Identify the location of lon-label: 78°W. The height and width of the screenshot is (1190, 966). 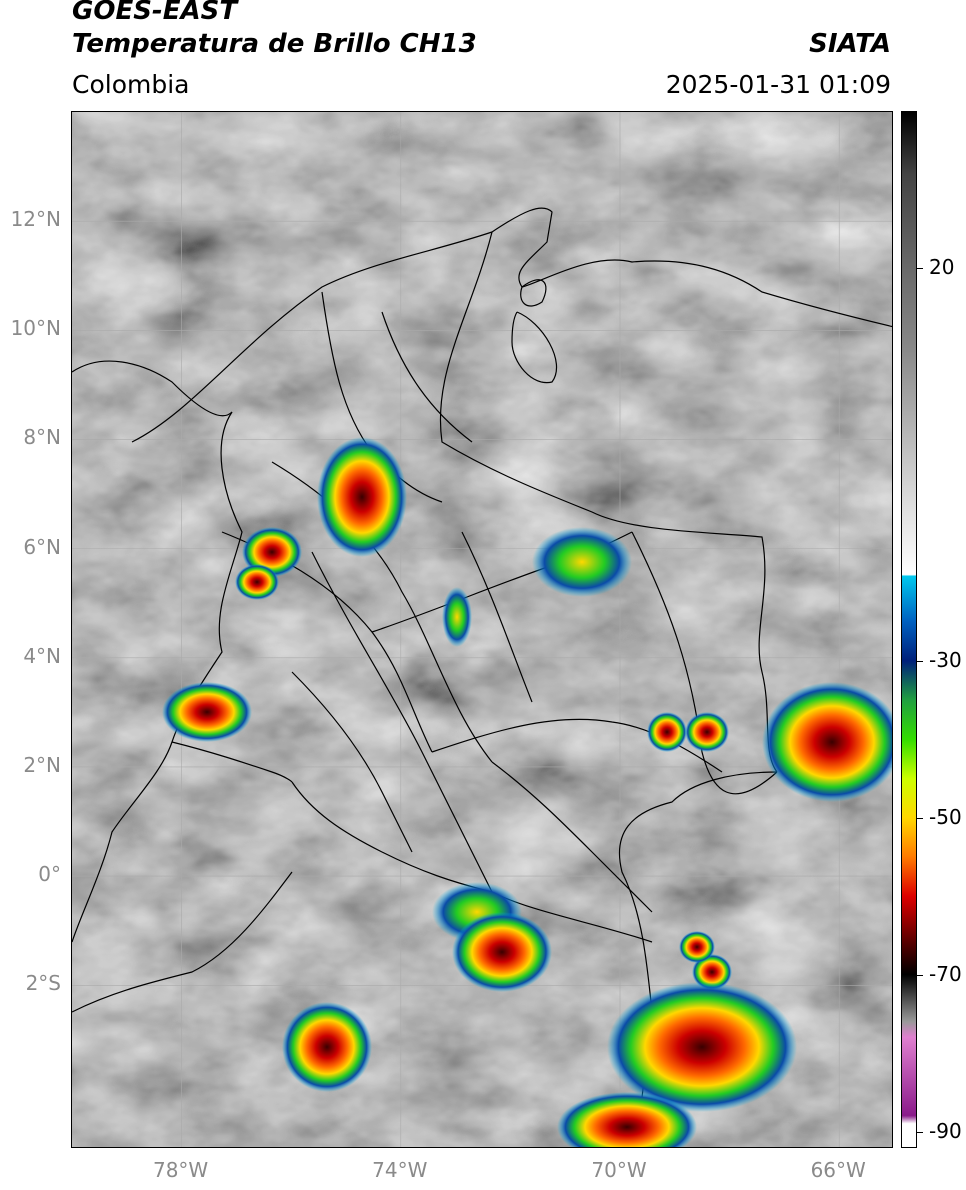
(180, 1170).